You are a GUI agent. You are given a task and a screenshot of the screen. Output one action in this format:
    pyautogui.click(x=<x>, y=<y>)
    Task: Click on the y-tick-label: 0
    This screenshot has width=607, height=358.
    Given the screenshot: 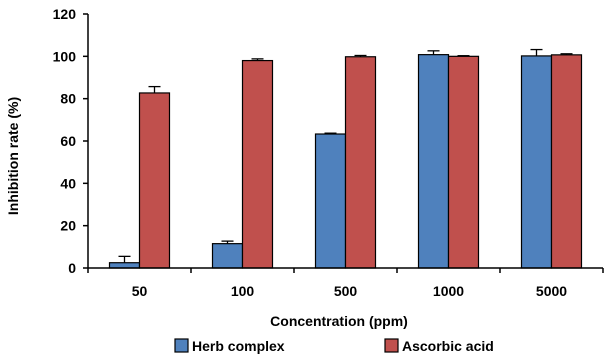 What is the action you would take?
    pyautogui.click(x=72, y=268)
    